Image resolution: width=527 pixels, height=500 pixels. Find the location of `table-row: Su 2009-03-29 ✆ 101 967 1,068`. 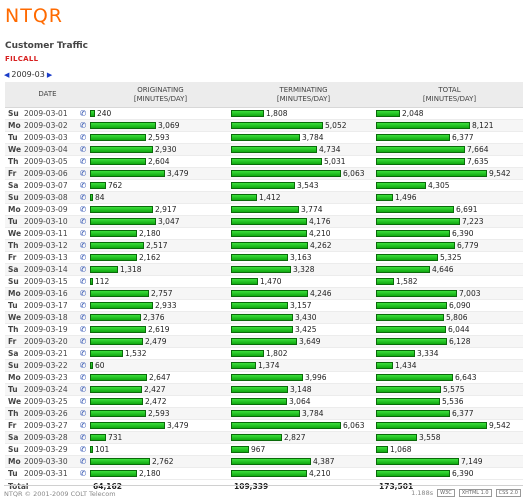

table-row: Su 2009-03-29 ✆ 101 967 1,068 is located at coordinates (264, 449).